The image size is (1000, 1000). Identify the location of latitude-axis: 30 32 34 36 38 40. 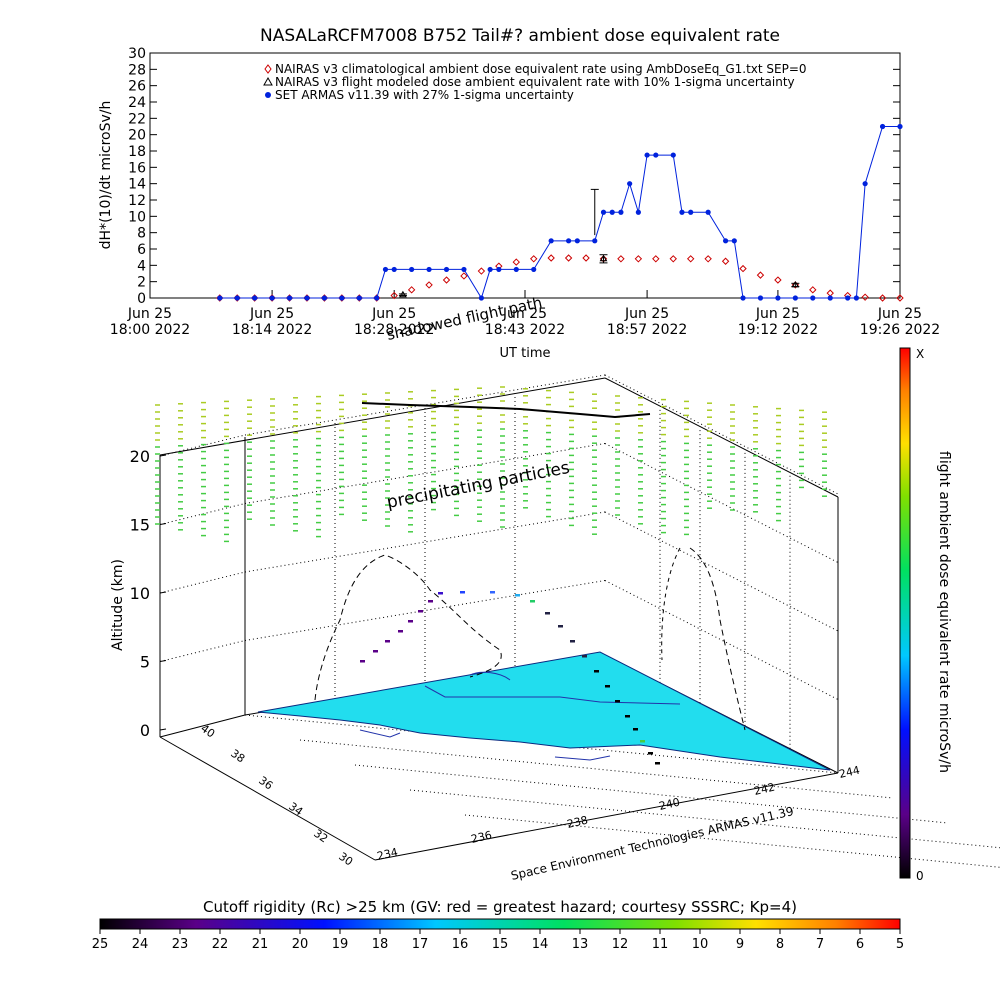
(267, 795).